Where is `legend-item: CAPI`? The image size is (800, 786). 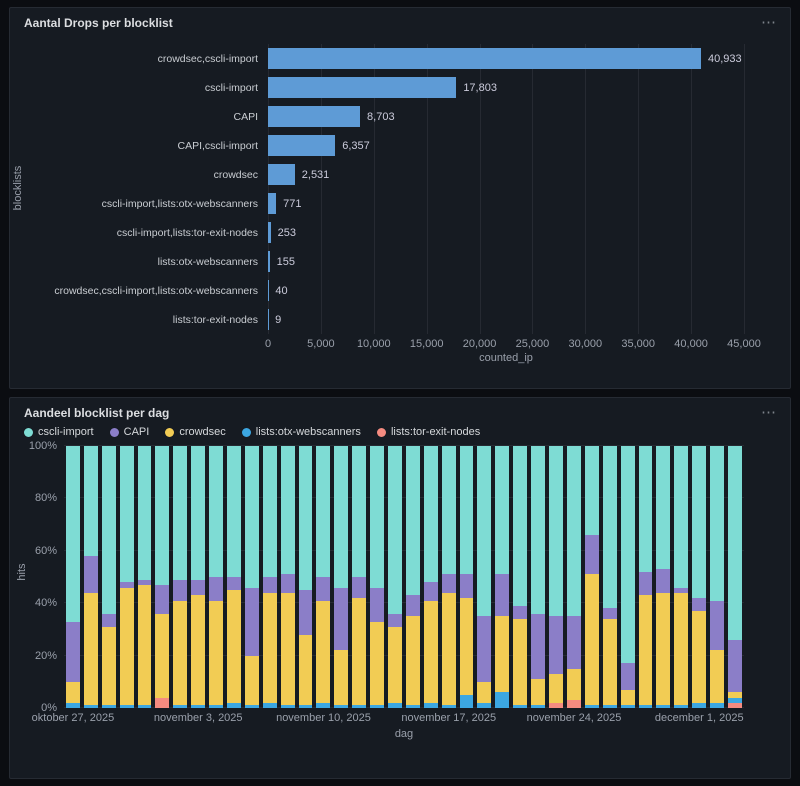 legend-item: CAPI is located at coordinates (129, 432).